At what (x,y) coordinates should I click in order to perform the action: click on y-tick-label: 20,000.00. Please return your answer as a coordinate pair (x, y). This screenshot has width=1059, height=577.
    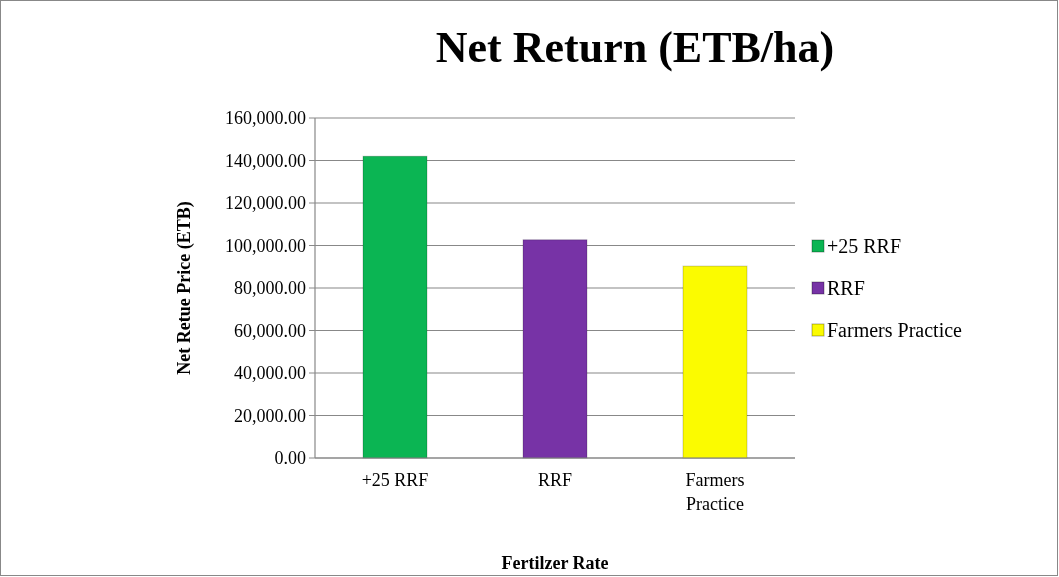
    Looking at the image, I should click on (270, 415).